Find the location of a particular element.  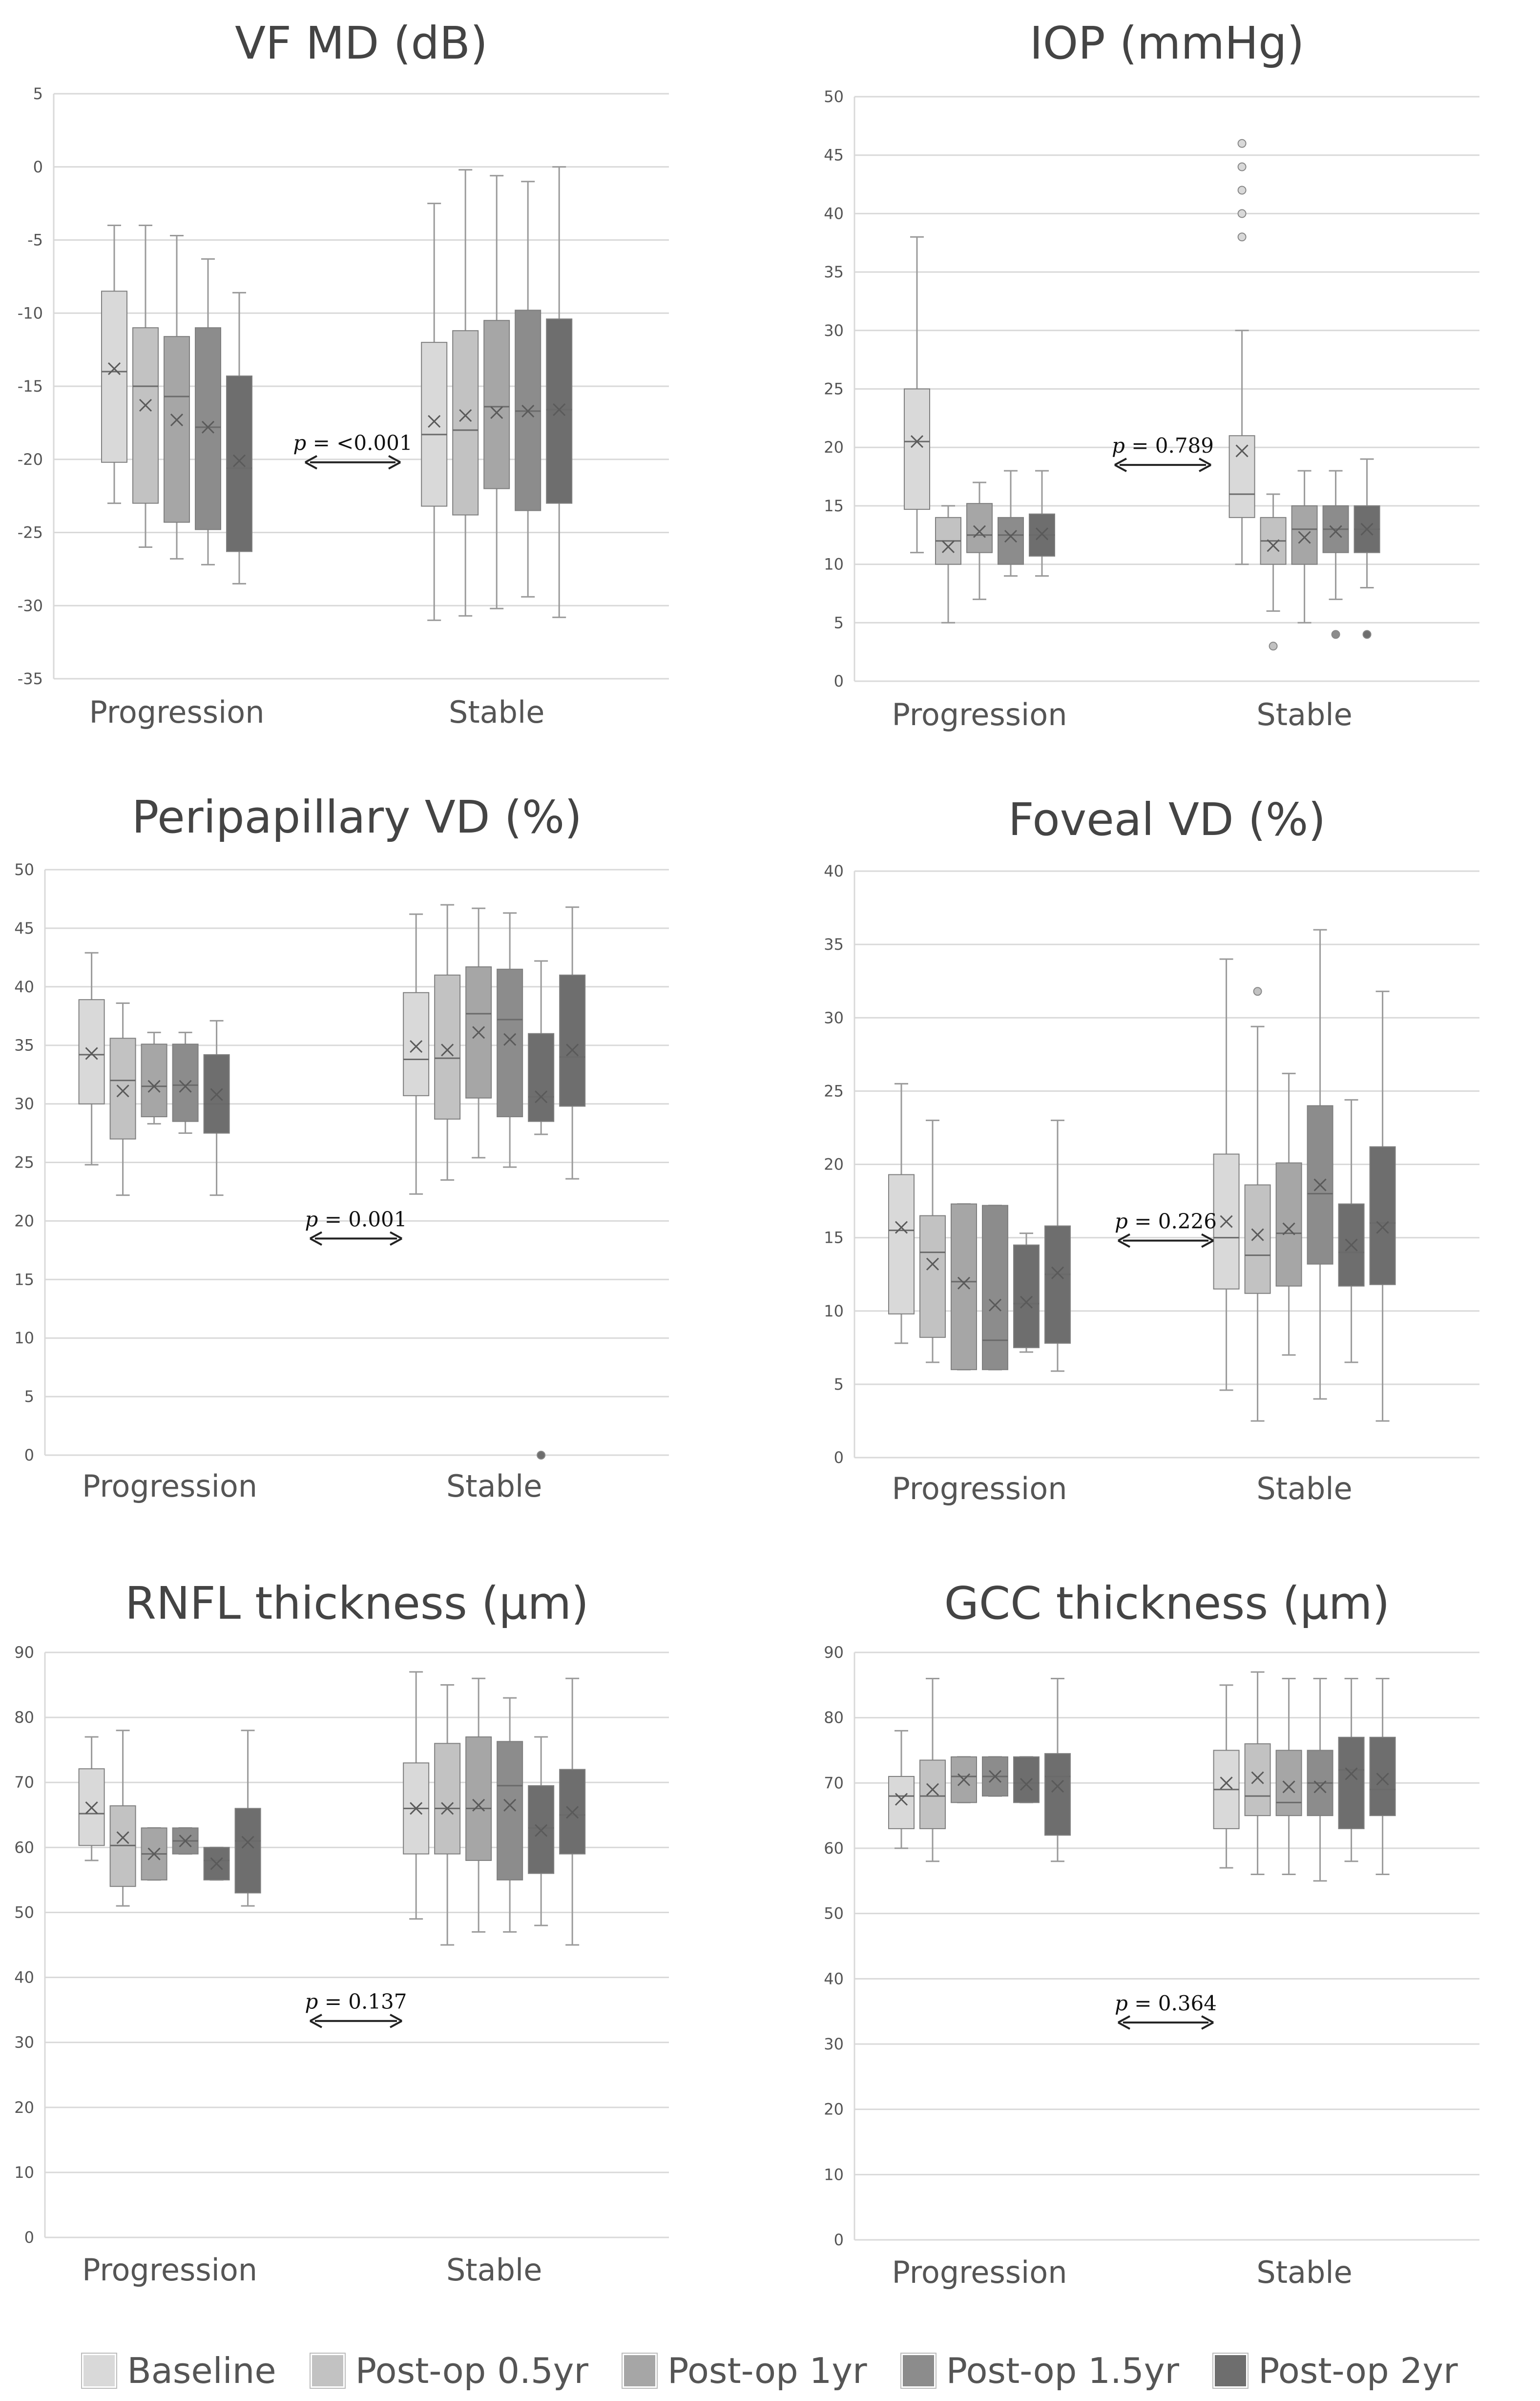

p-value-text: p = <0.001 is located at coordinates (352, 443).